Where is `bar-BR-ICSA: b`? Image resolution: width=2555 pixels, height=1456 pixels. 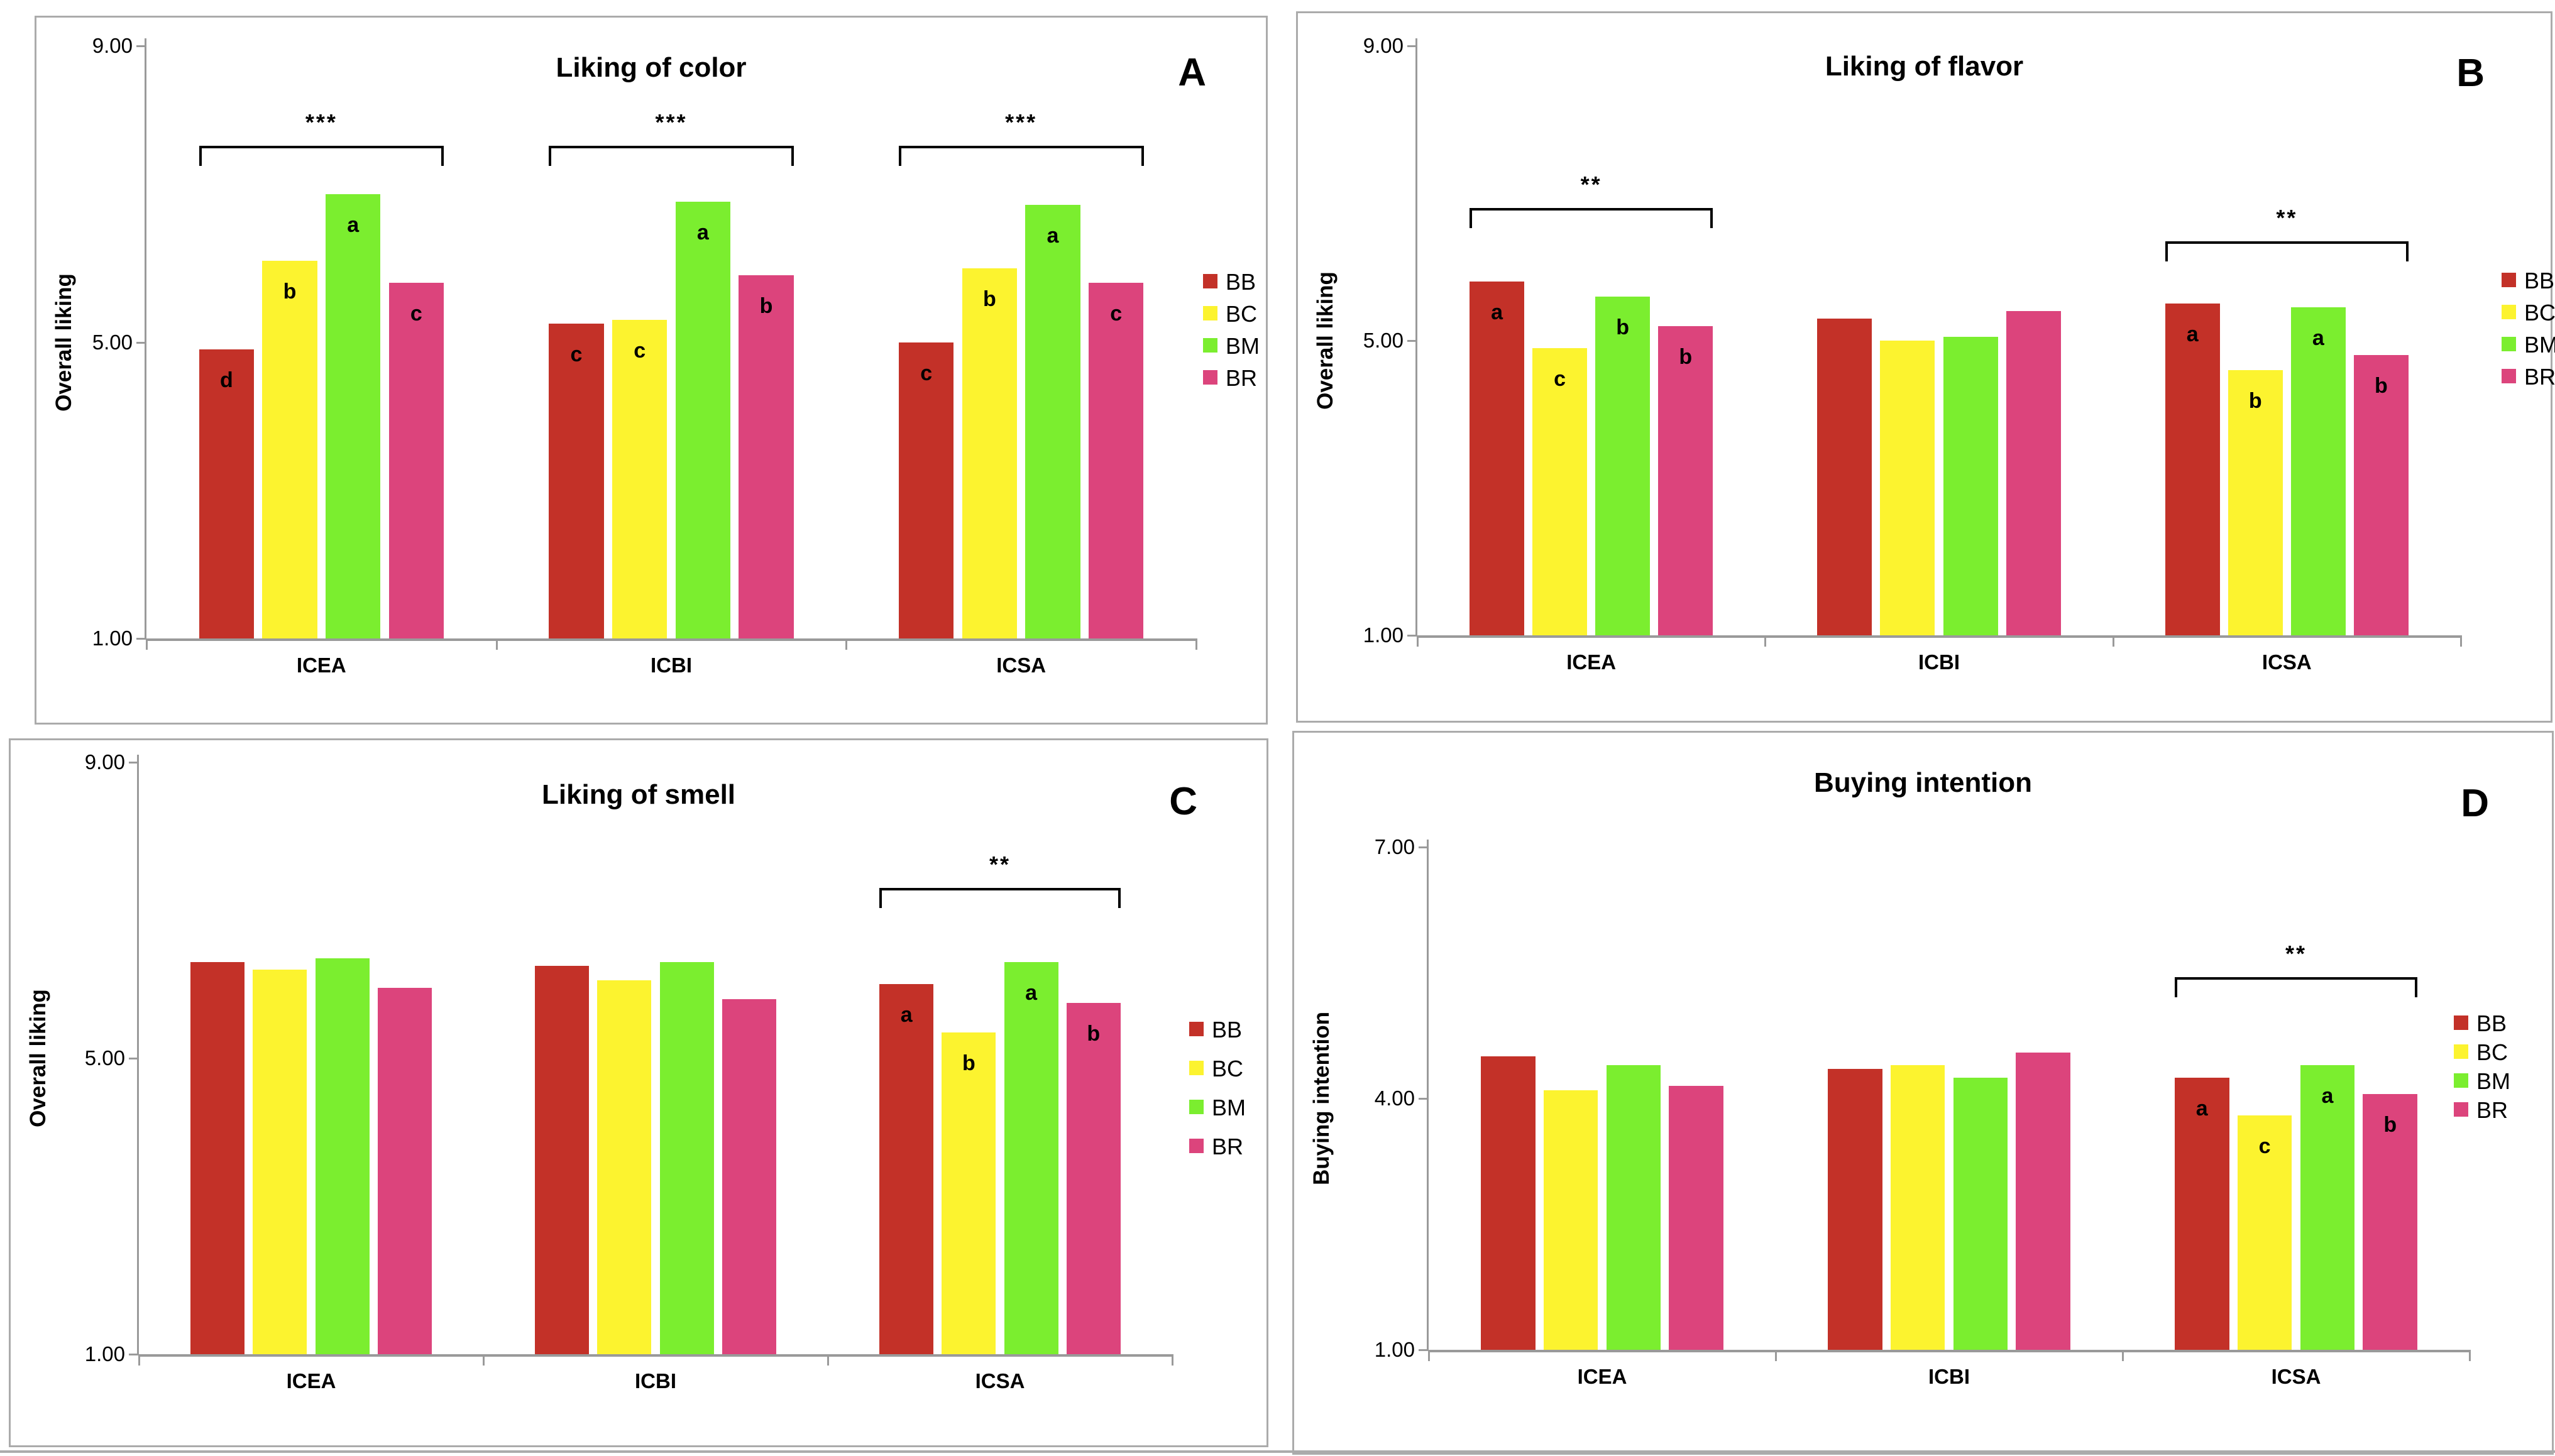
bar-BR-ICSA: b is located at coordinates (1094, 1178).